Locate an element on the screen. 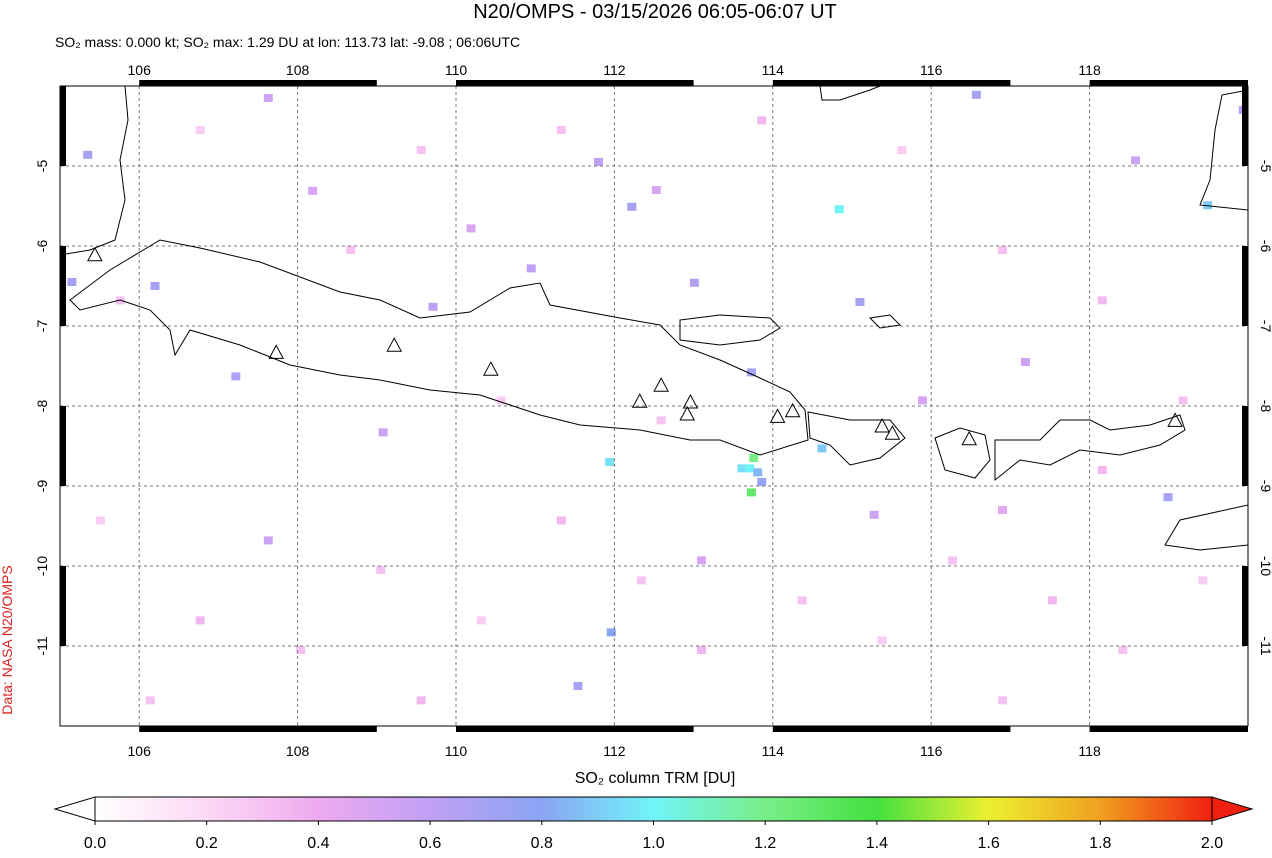  source-note: Data: NASA N20/OMPS is located at coordinates (7, 639).